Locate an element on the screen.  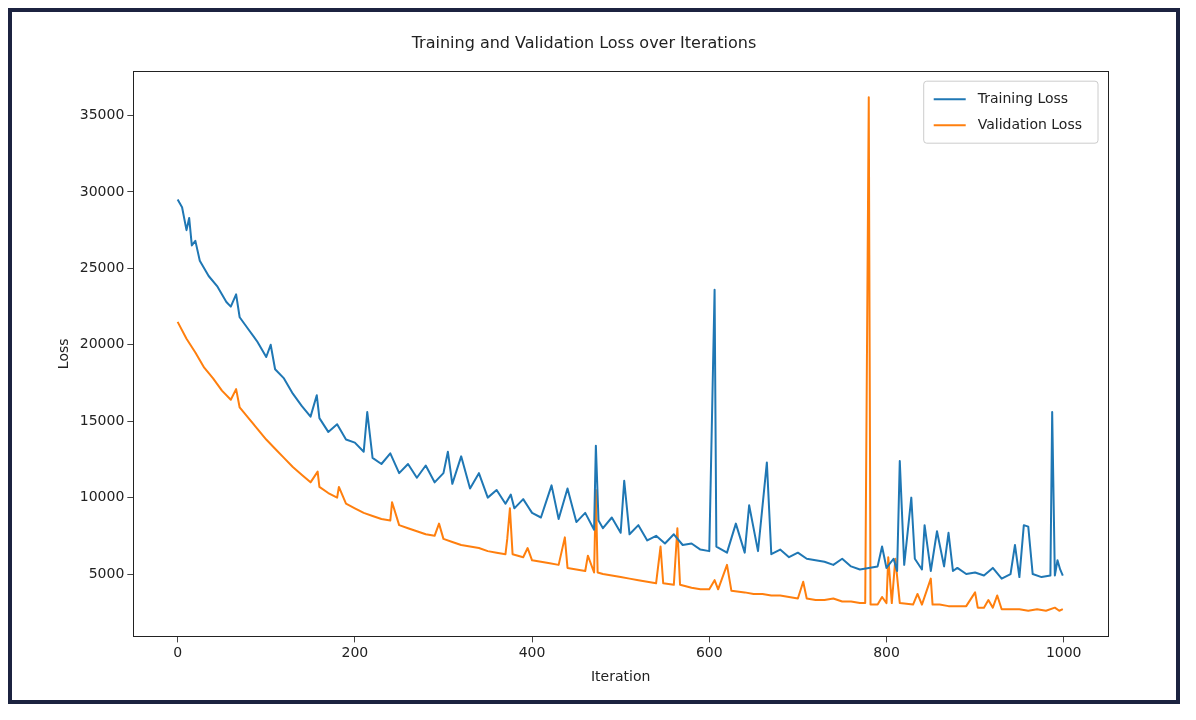
y-tick-label: 5000 is located at coordinates (106, 572).